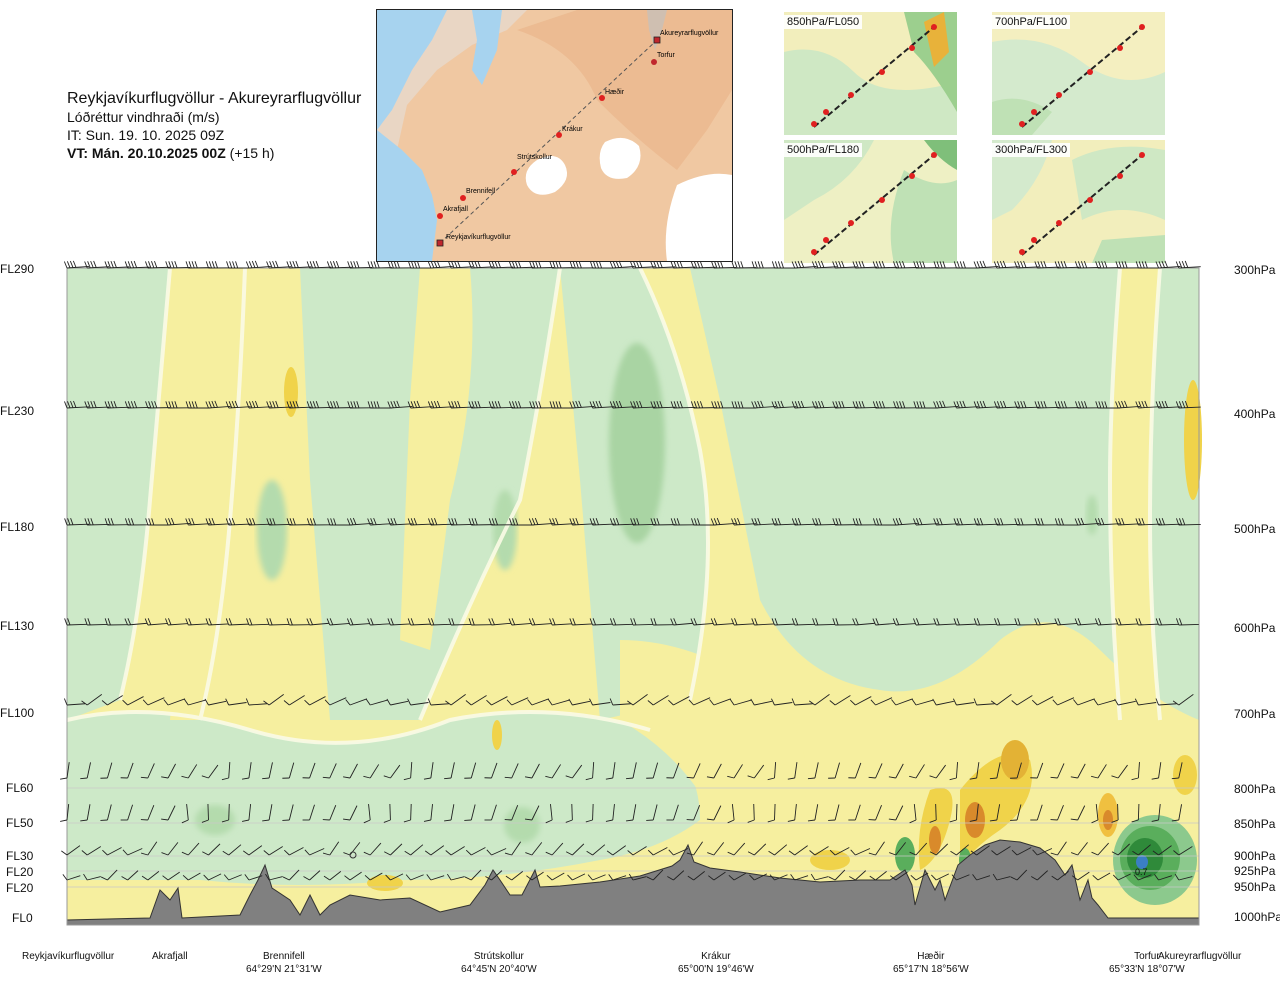 This screenshot has height=981, width=1280. Describe the element at coordinates (1255, 871) in the screenshot. I see `right-axis-label: 925hPa` at that location.